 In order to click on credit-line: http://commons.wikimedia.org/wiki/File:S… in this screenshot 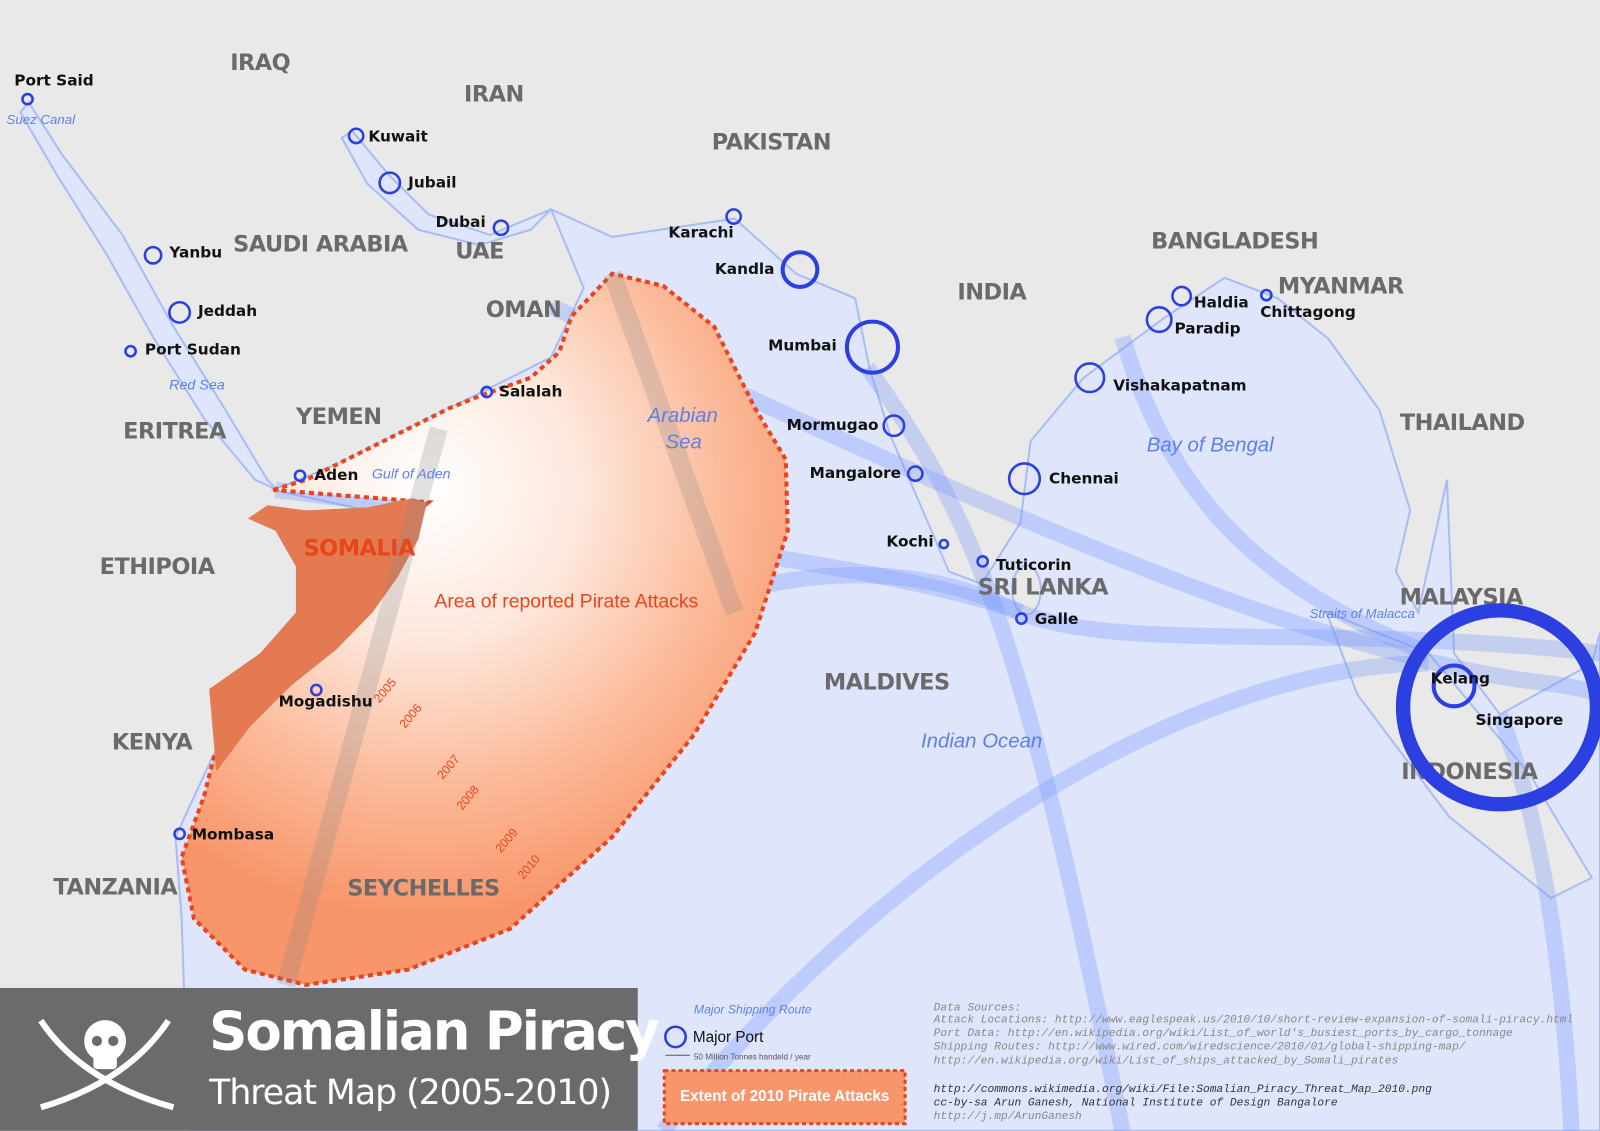, I will do `click(1183, 1090)`.